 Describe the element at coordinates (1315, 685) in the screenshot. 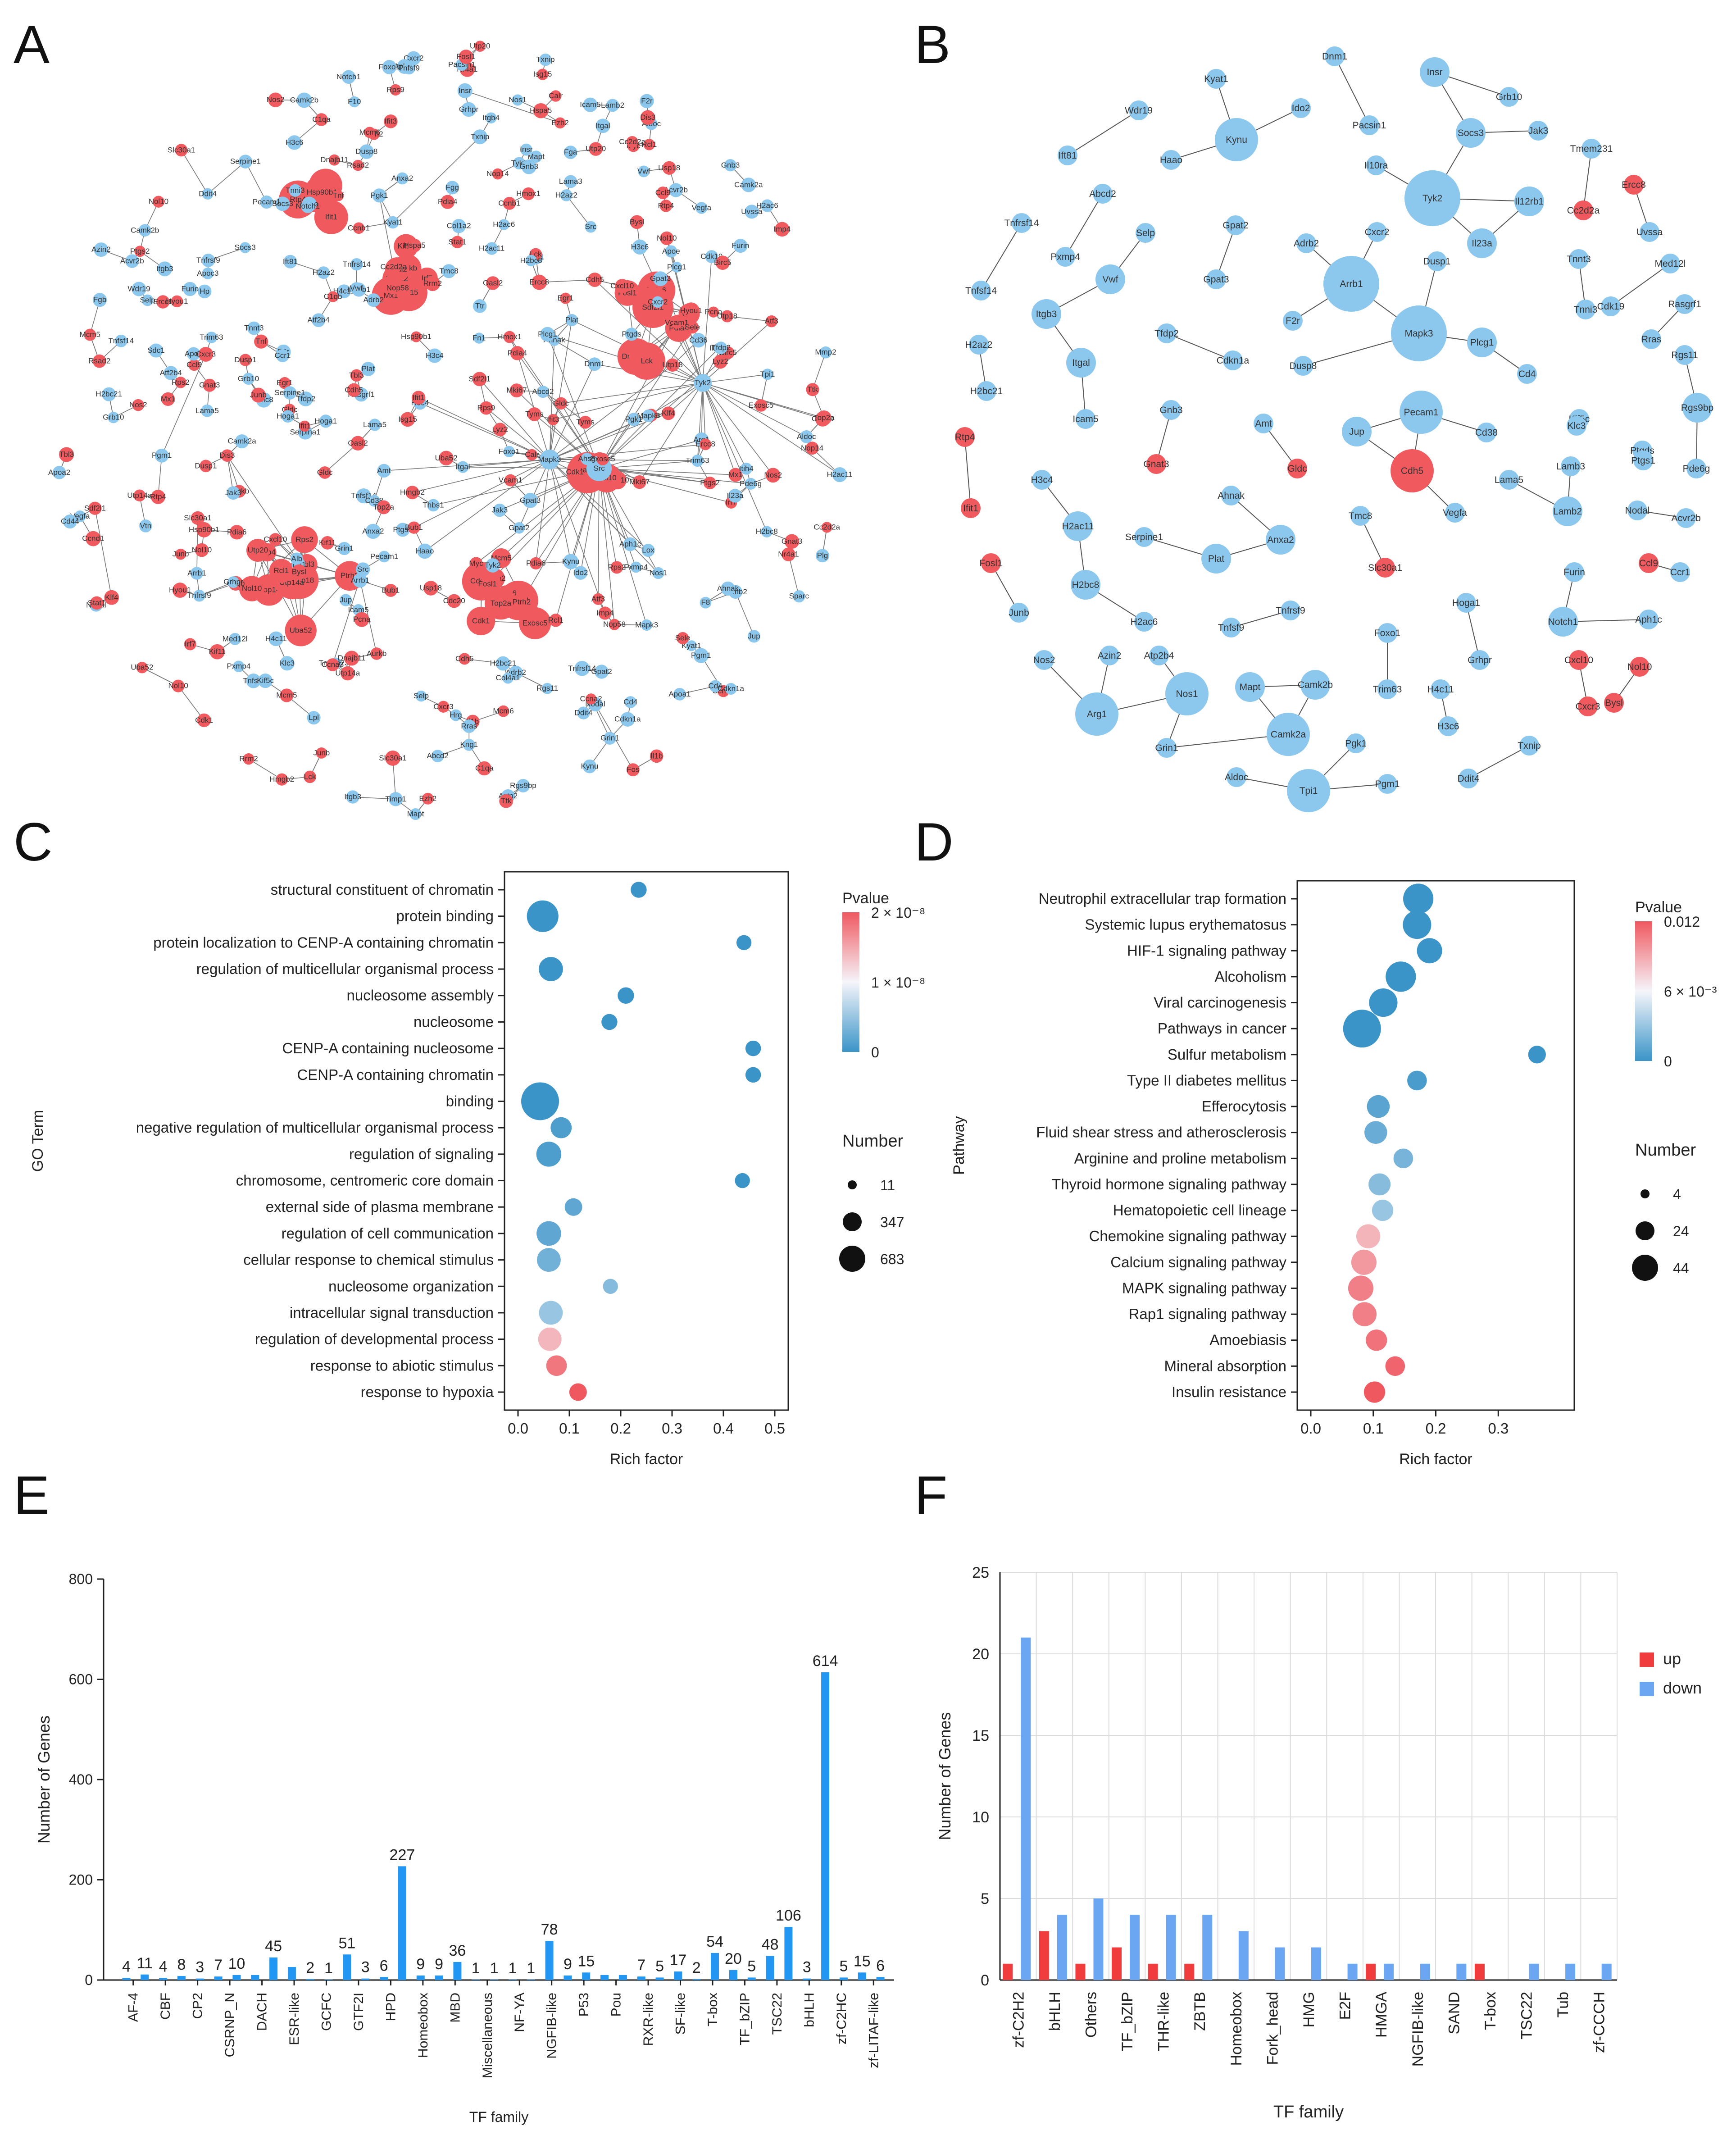

I see `network-node: Camk2b` at that location.